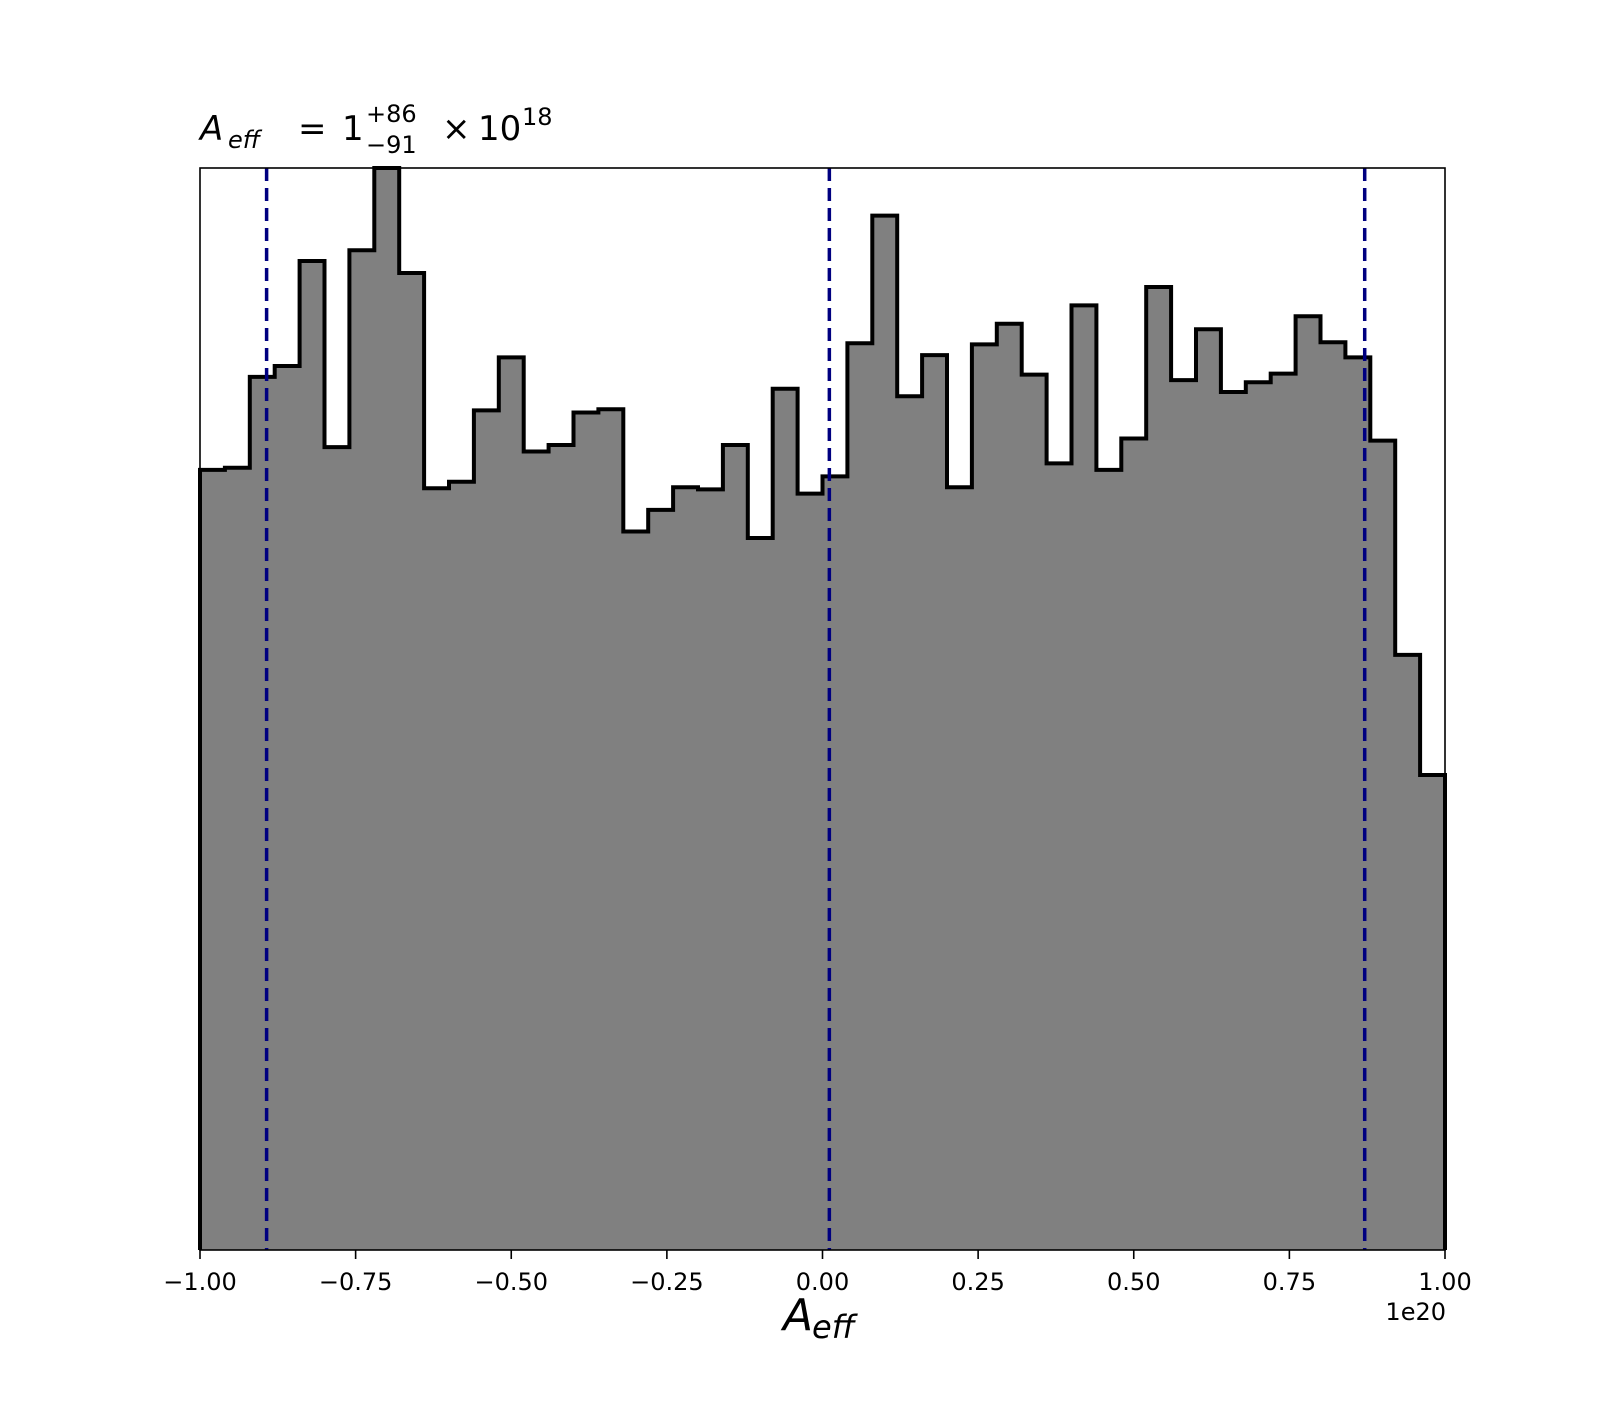  Describe the element at coordinates (391, 145) in the screenshot. I see `title-lower-error: −91` at that location.